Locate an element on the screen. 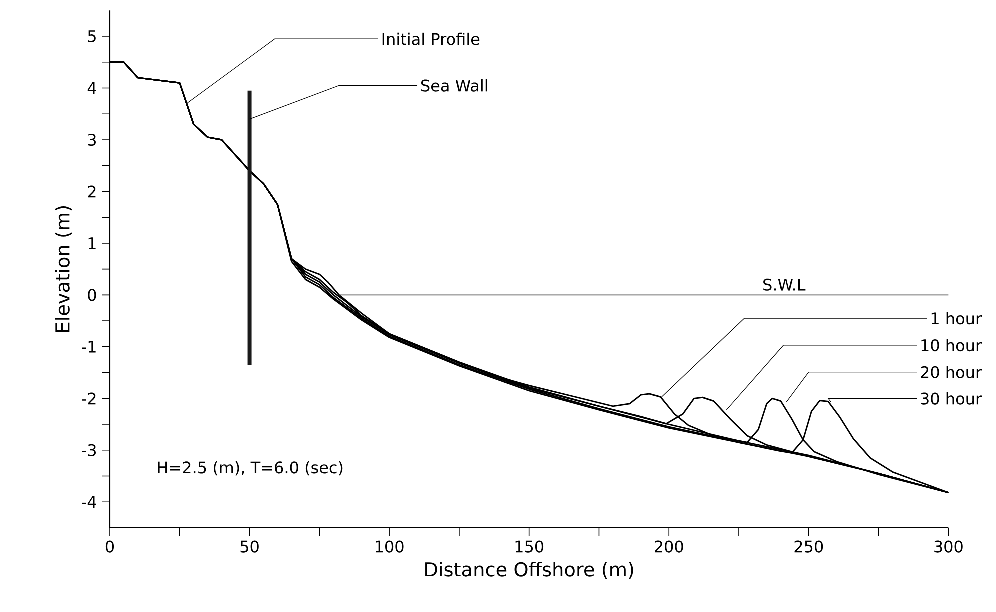 The height and width of the screenshot is (612, 996). y-tick-label: -4 is located at coordinates (89, 502).